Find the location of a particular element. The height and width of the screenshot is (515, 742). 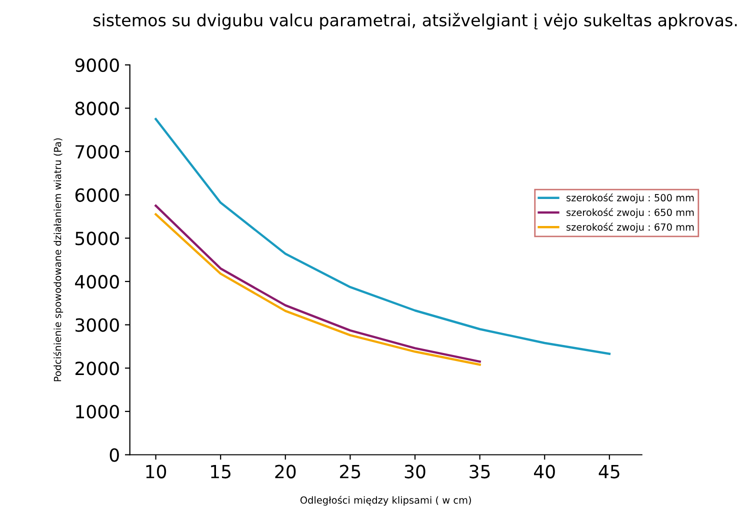

y-tick-label: 7000 is located at coordinates (97, 151).